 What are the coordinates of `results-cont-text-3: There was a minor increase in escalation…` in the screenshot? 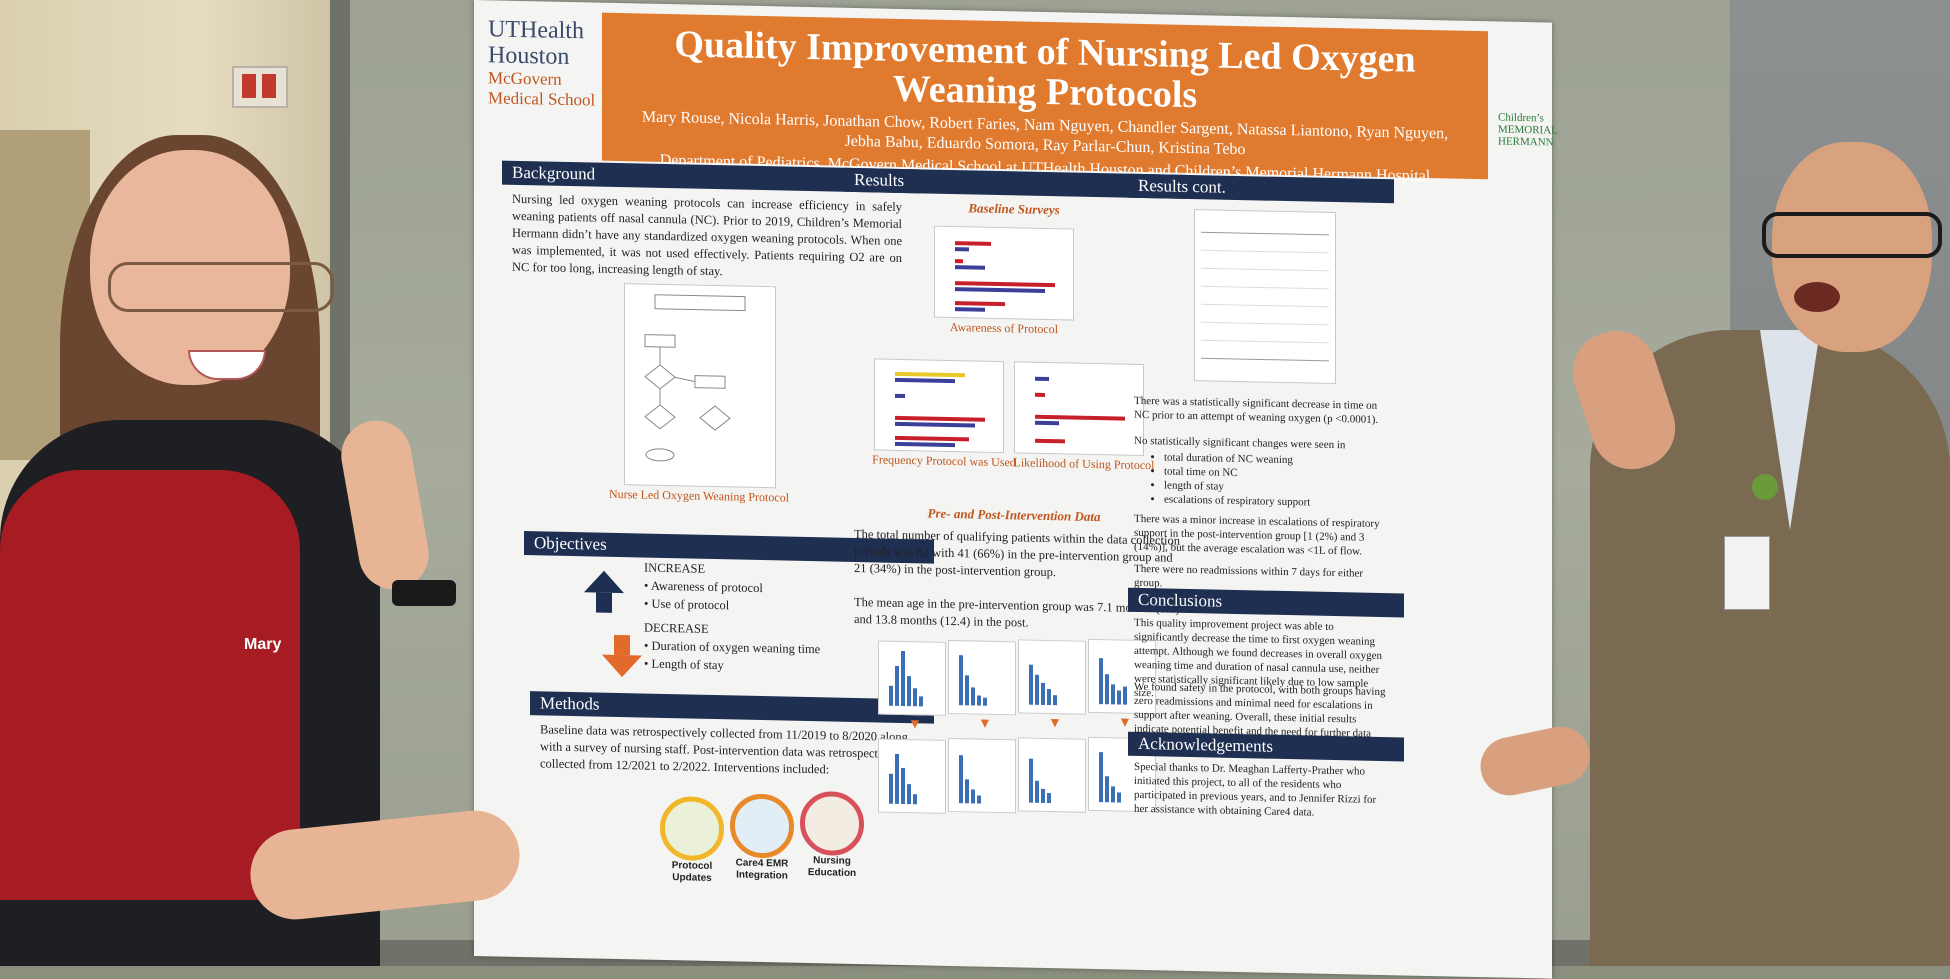 It's located at (1257, 535).